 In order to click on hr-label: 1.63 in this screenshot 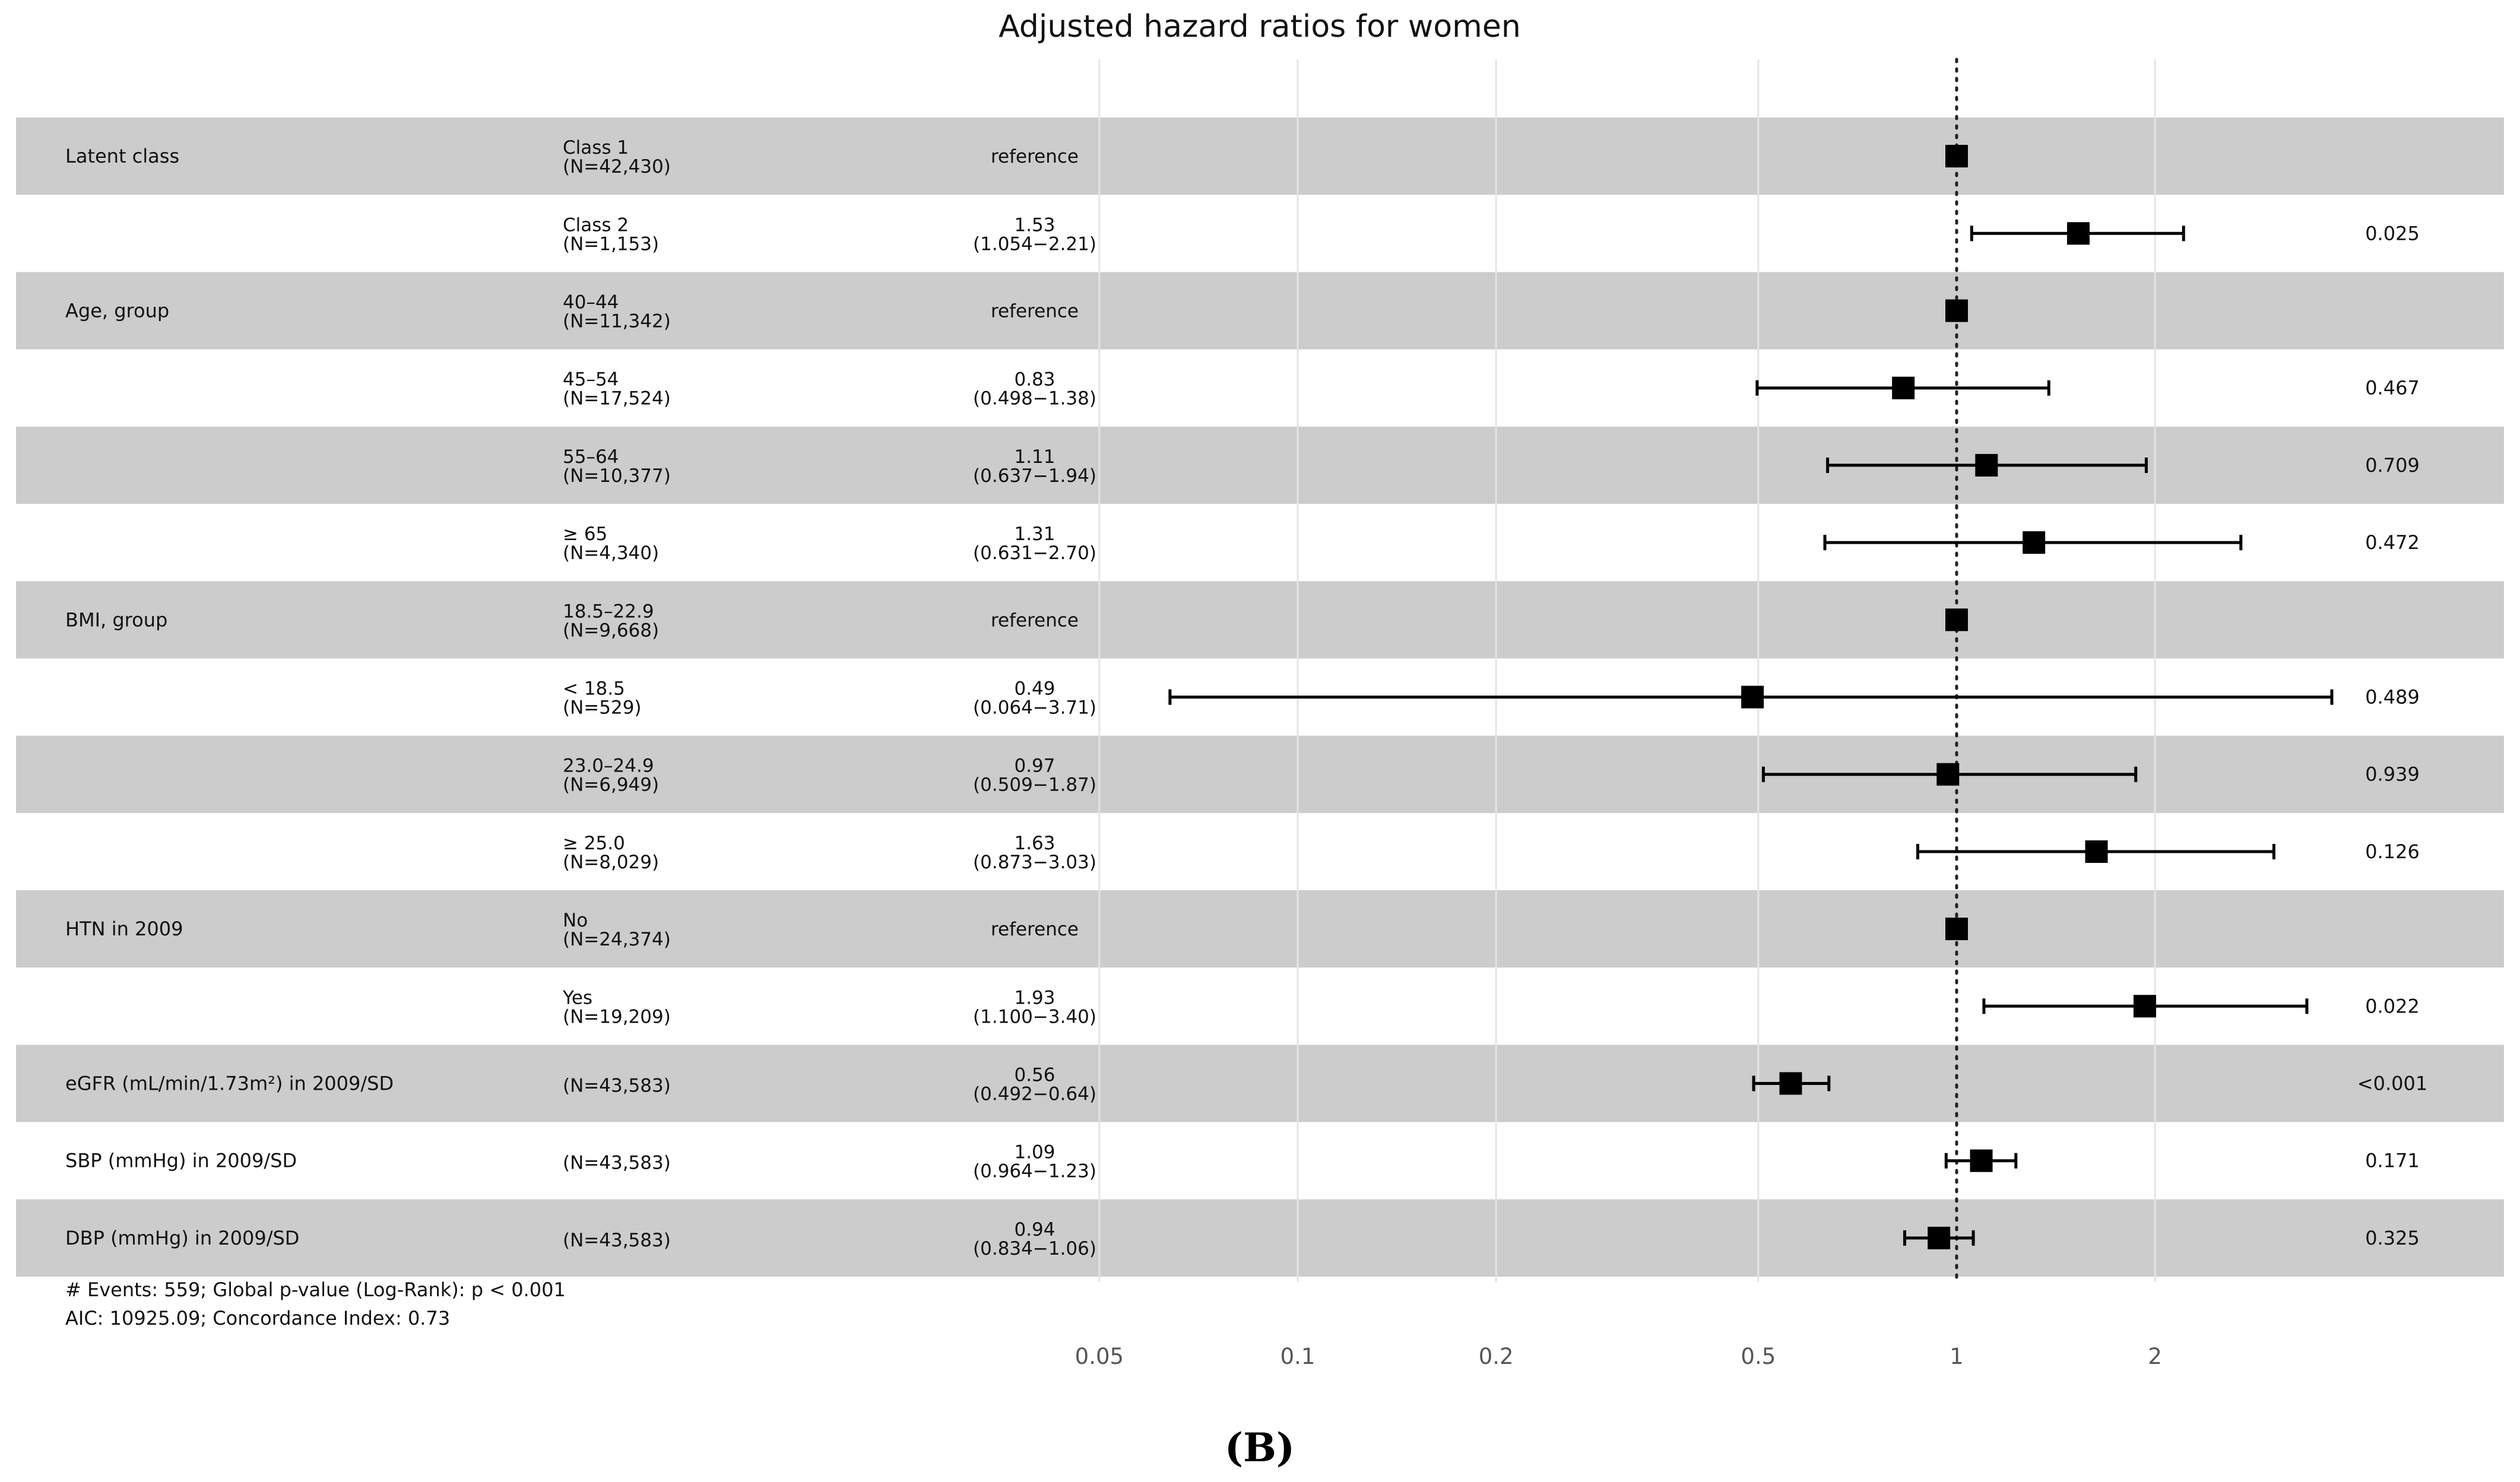, I will do `click(1034, 843)`.